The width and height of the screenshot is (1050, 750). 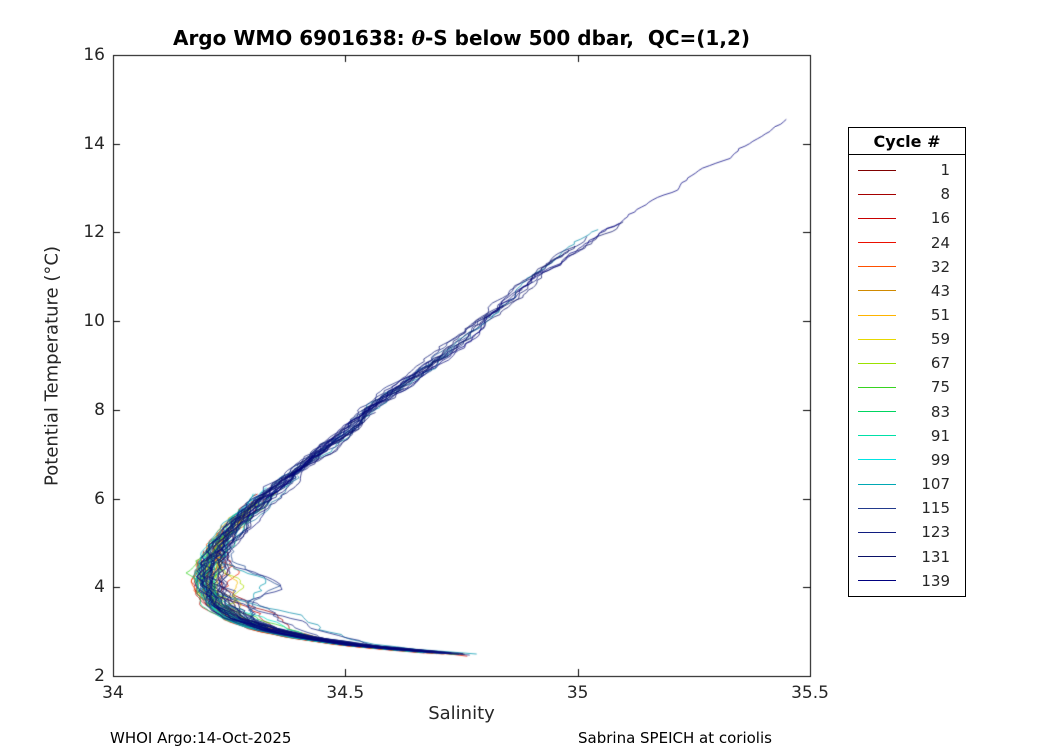 I want to click on legend-entry: 123, so click(x=907, y=532).